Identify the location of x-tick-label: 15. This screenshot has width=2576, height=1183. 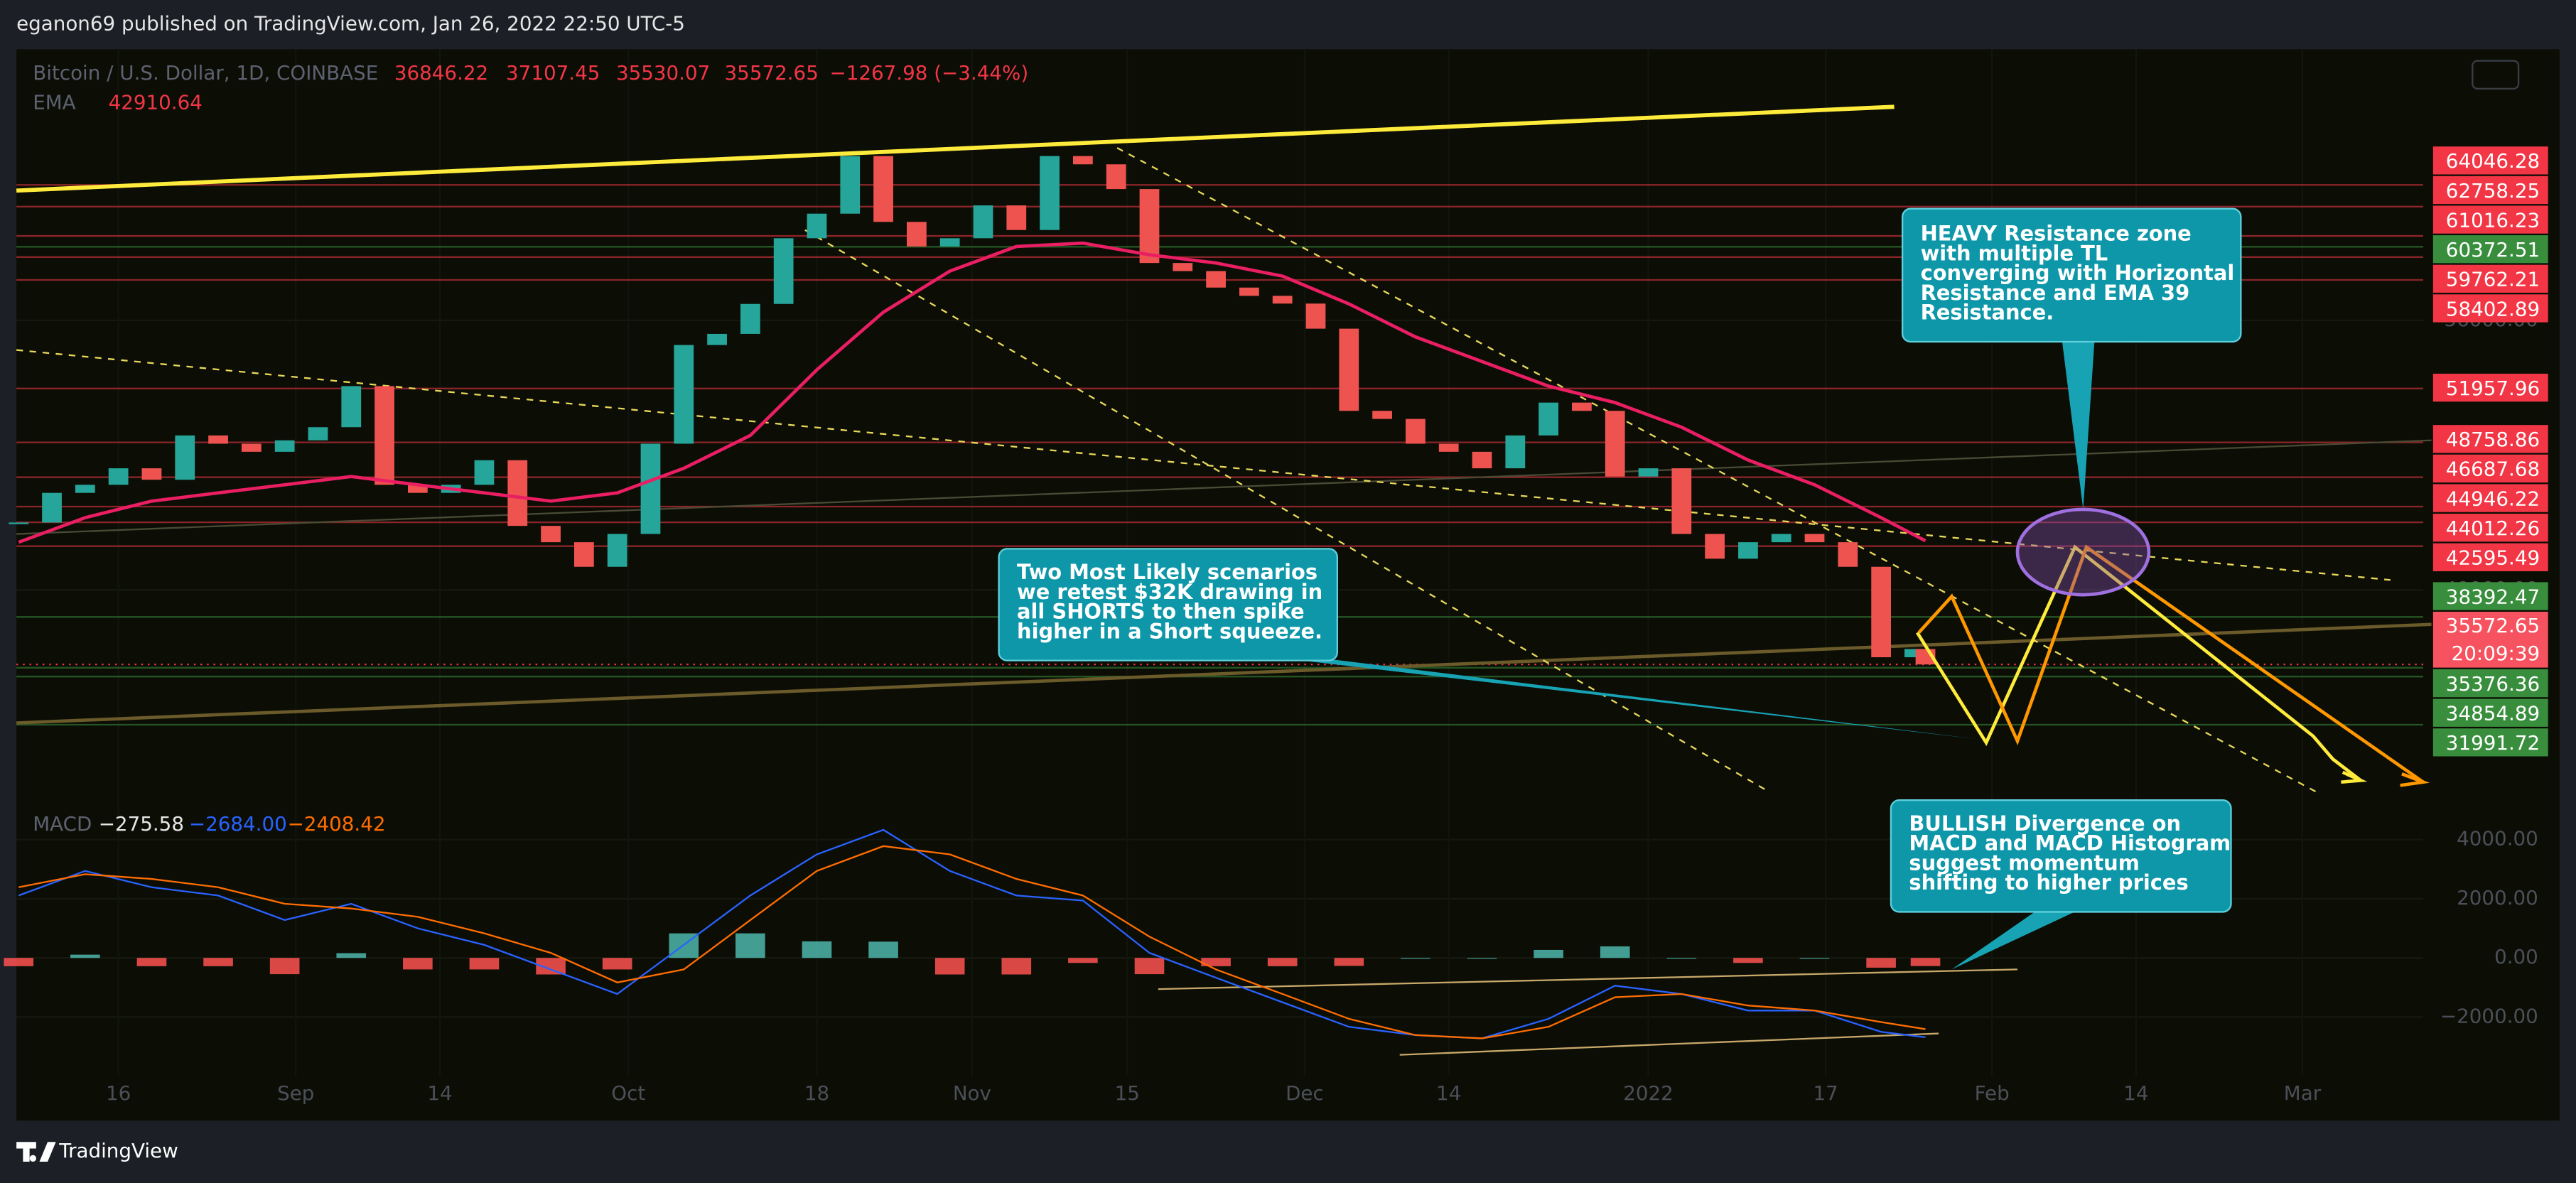
(1127, 1093).